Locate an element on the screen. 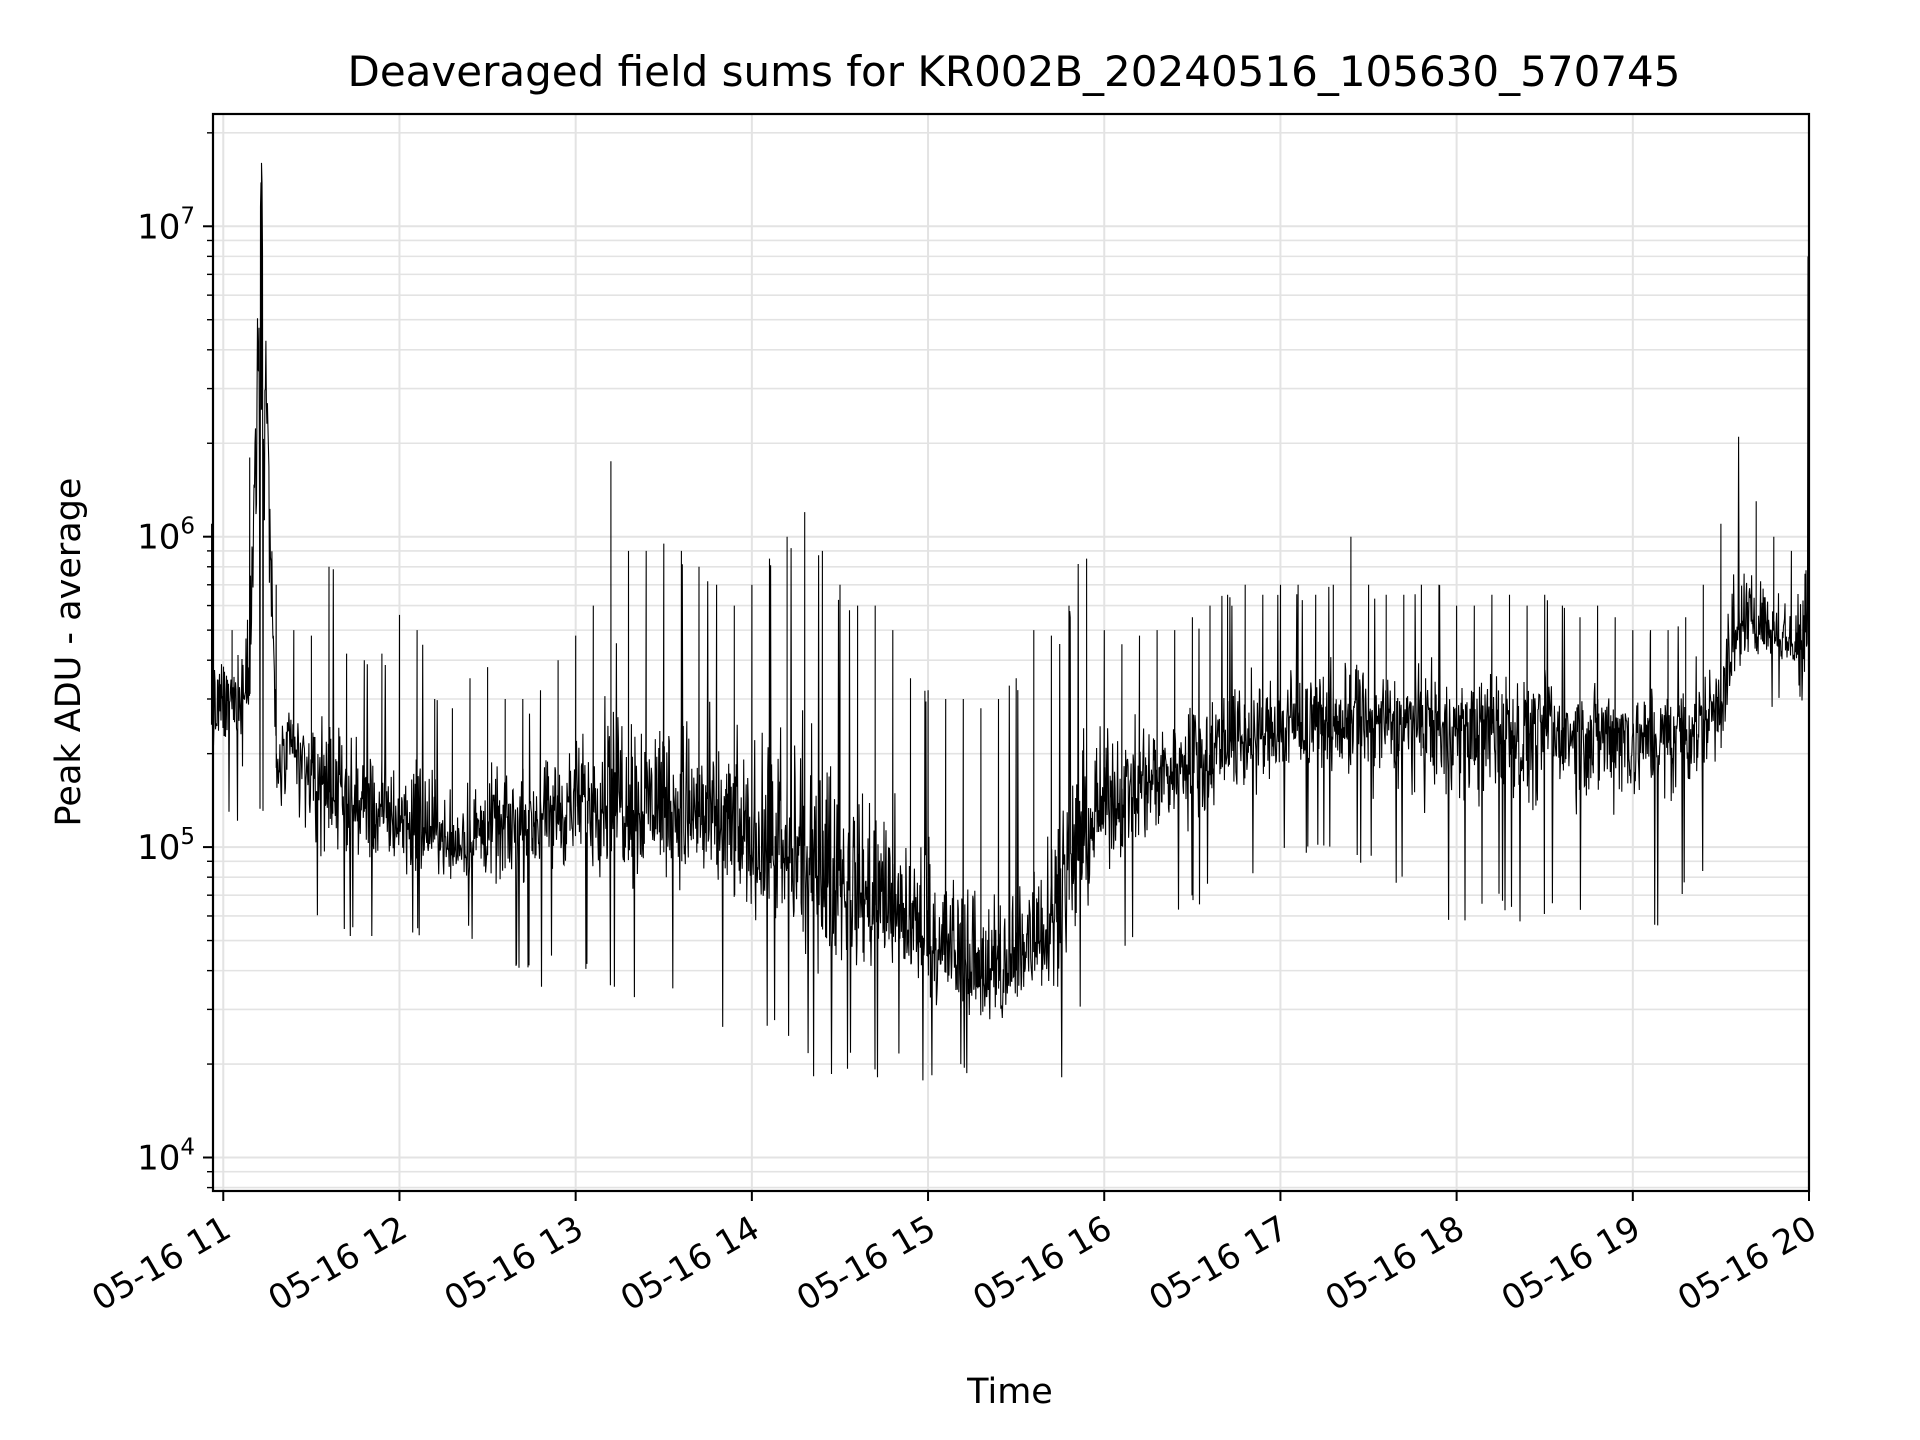  y-tick-label-exponent: 6 is located at coordinates (187, 527).